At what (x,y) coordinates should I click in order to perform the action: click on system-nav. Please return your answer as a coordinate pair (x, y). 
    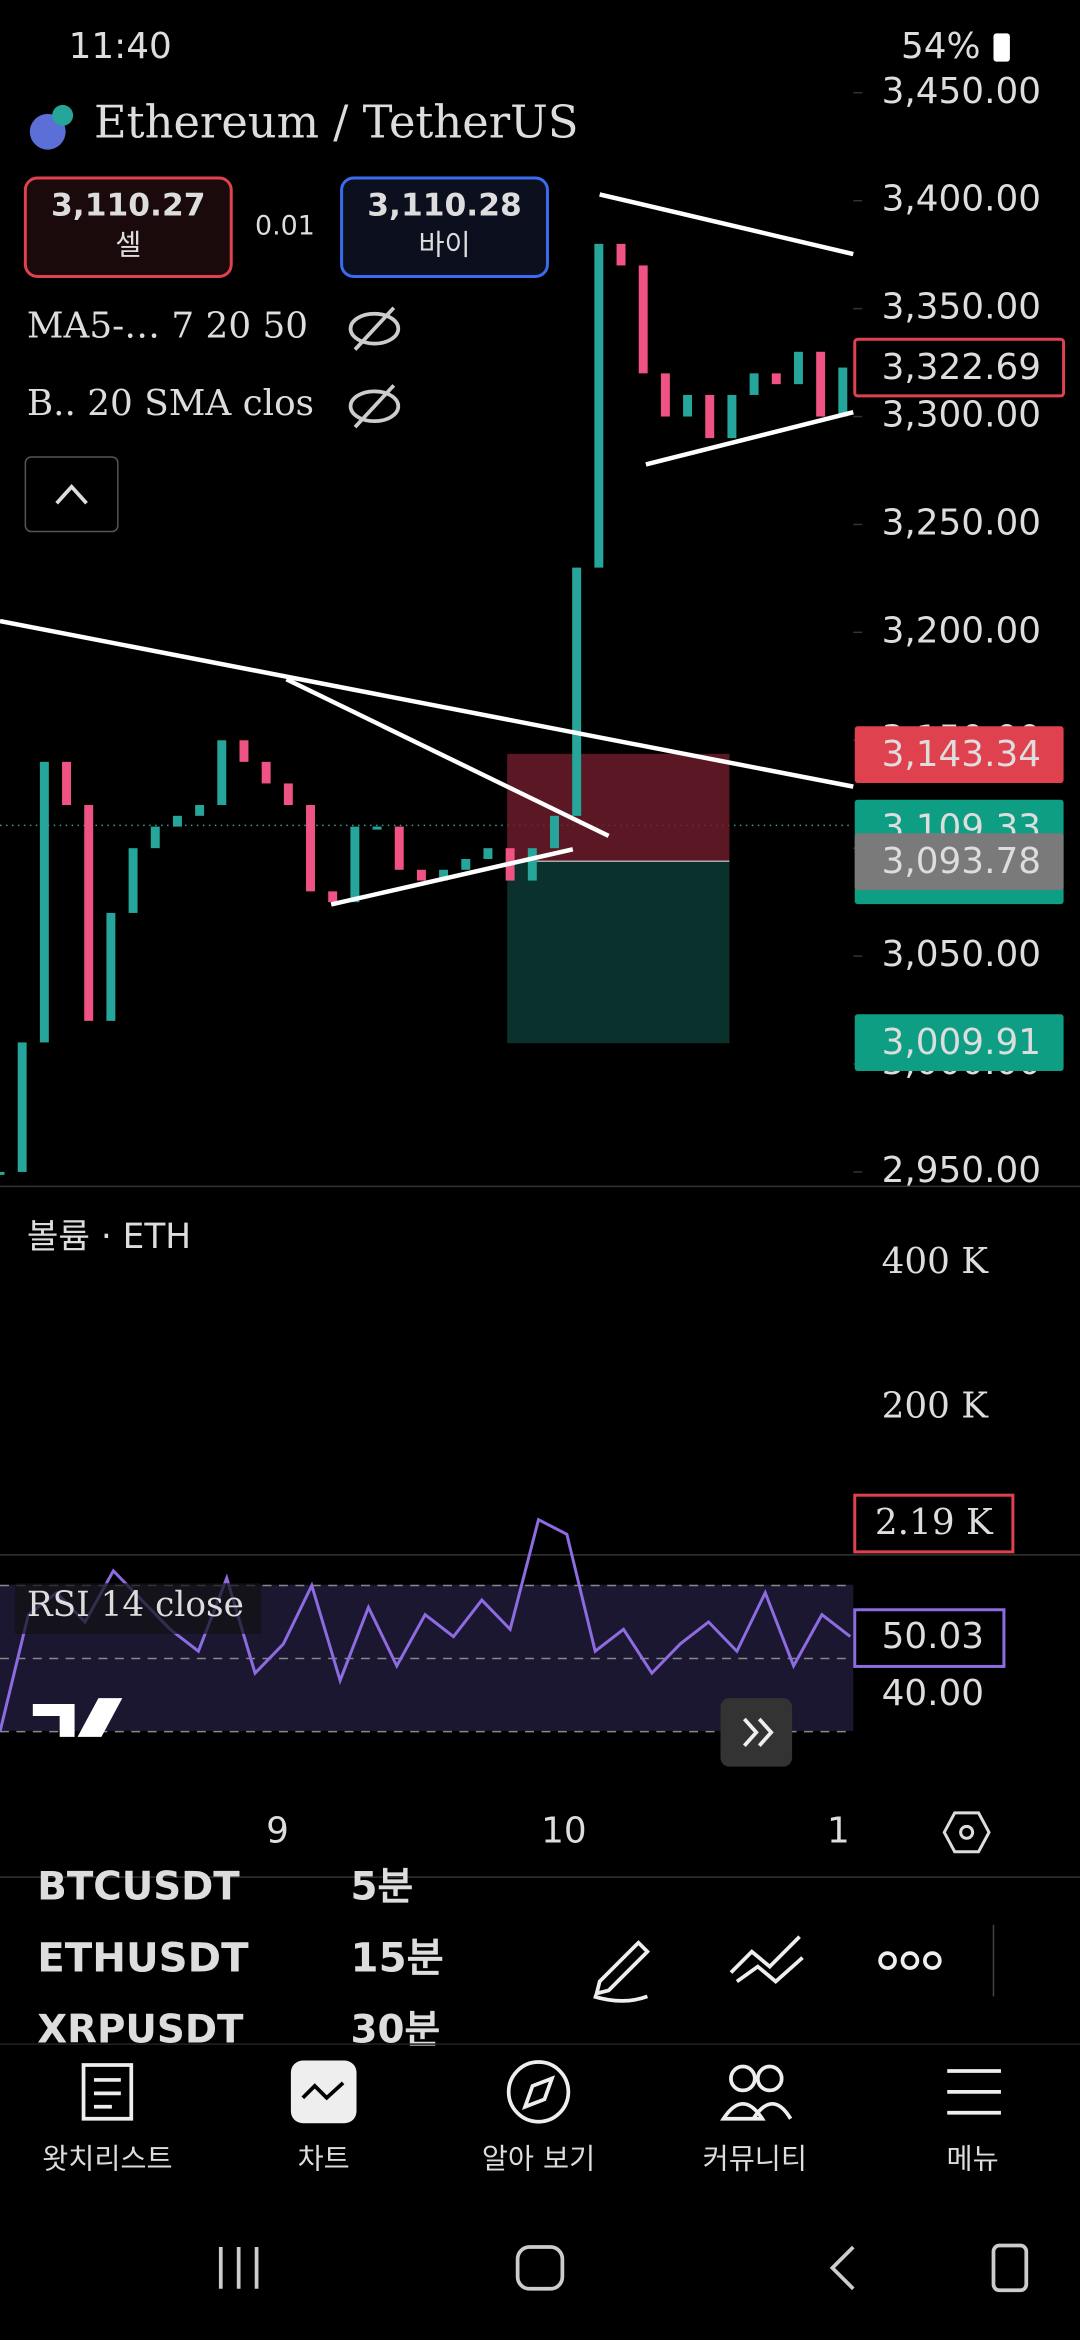
    Looking at the image, I should click on (623, 2268).